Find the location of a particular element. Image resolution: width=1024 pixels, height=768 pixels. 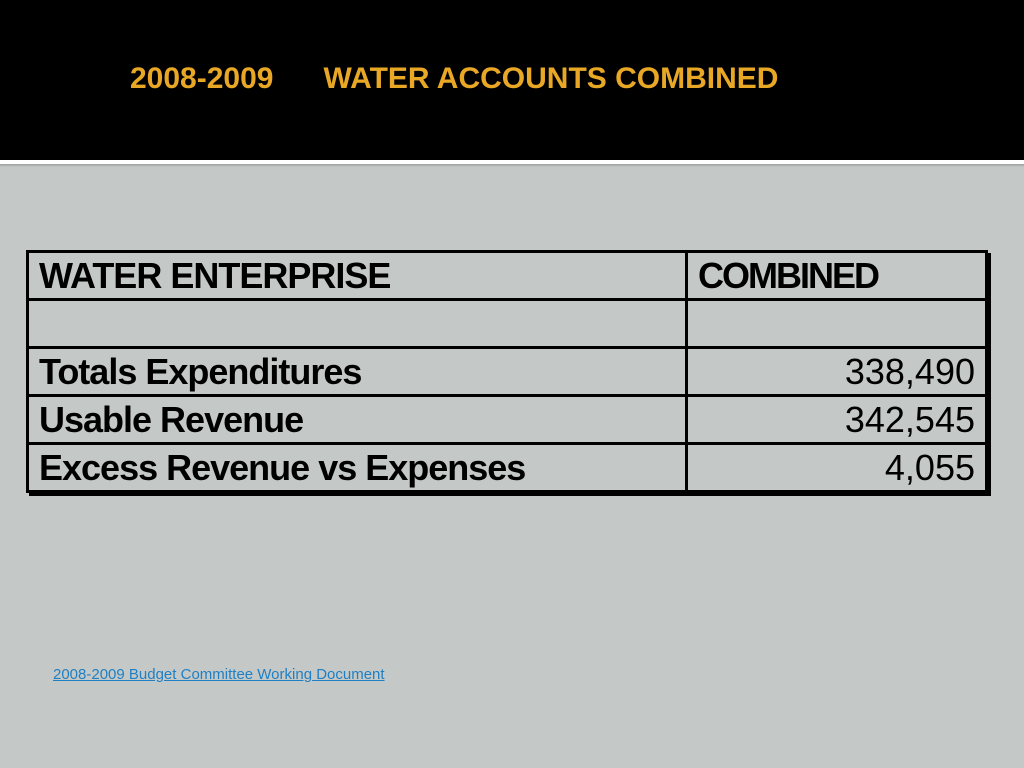

table-row: Usable Revenue 342,545 is located at coordinates (507, 419).